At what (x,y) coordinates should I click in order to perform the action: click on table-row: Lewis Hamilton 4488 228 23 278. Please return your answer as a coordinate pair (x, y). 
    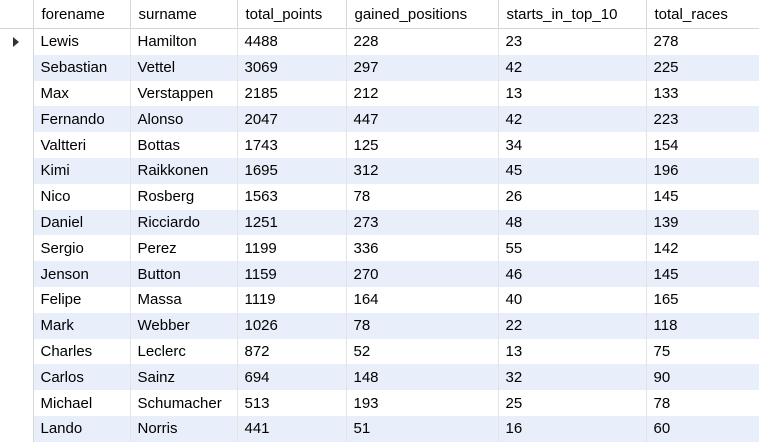
    Looking at the image, I should click on (379, 41).